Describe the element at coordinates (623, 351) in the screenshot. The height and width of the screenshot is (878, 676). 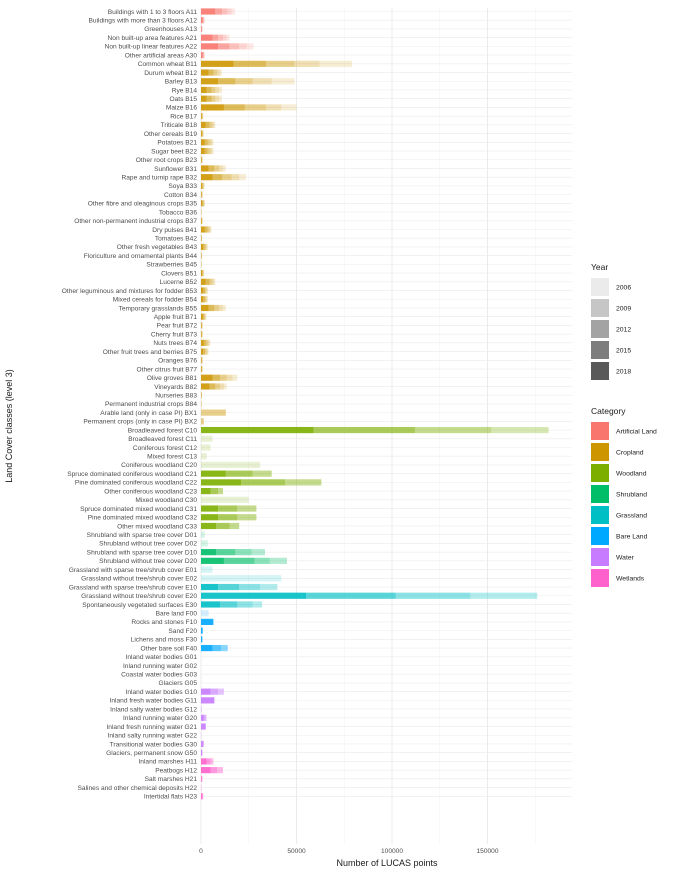
I see `year-legend-label: 2015` at that location.